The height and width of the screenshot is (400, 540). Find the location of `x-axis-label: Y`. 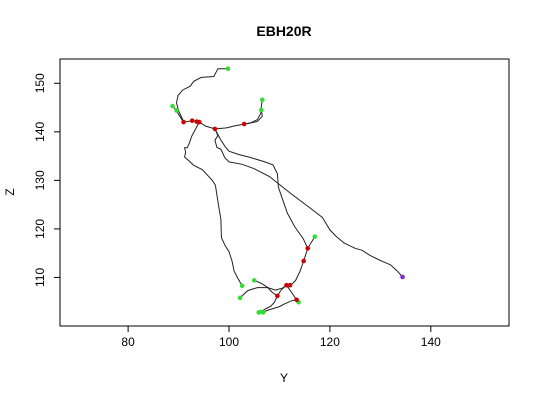

x-axis-label: Y is located at coordinates (284, 378).